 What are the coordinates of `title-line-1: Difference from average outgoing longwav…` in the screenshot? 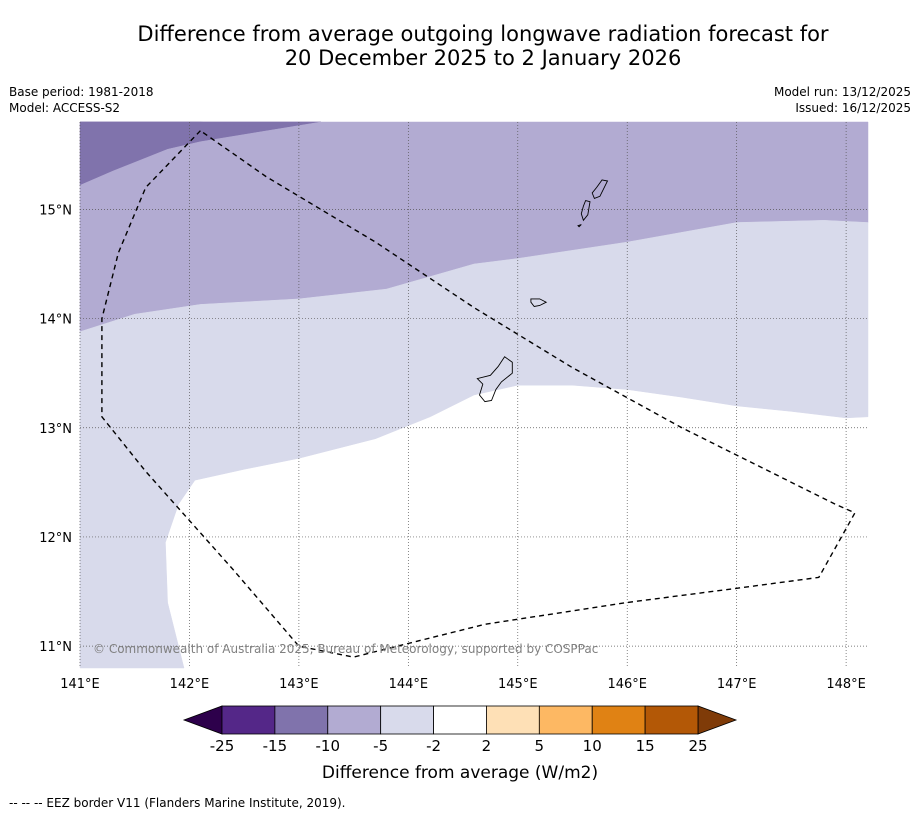 It's located at (483, 34).